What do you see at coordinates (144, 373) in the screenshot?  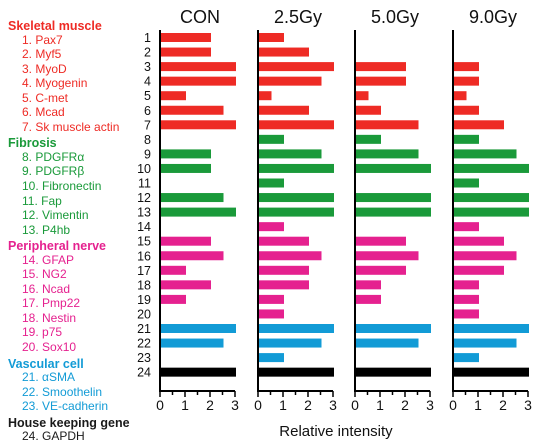 I see `row-number: 24` at bounding box center [144, 373].